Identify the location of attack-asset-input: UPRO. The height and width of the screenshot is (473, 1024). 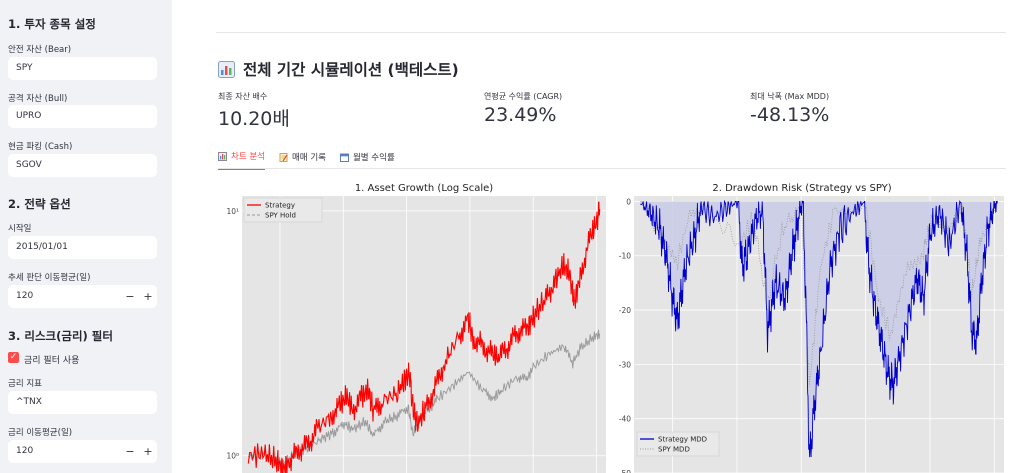
(82, 116).